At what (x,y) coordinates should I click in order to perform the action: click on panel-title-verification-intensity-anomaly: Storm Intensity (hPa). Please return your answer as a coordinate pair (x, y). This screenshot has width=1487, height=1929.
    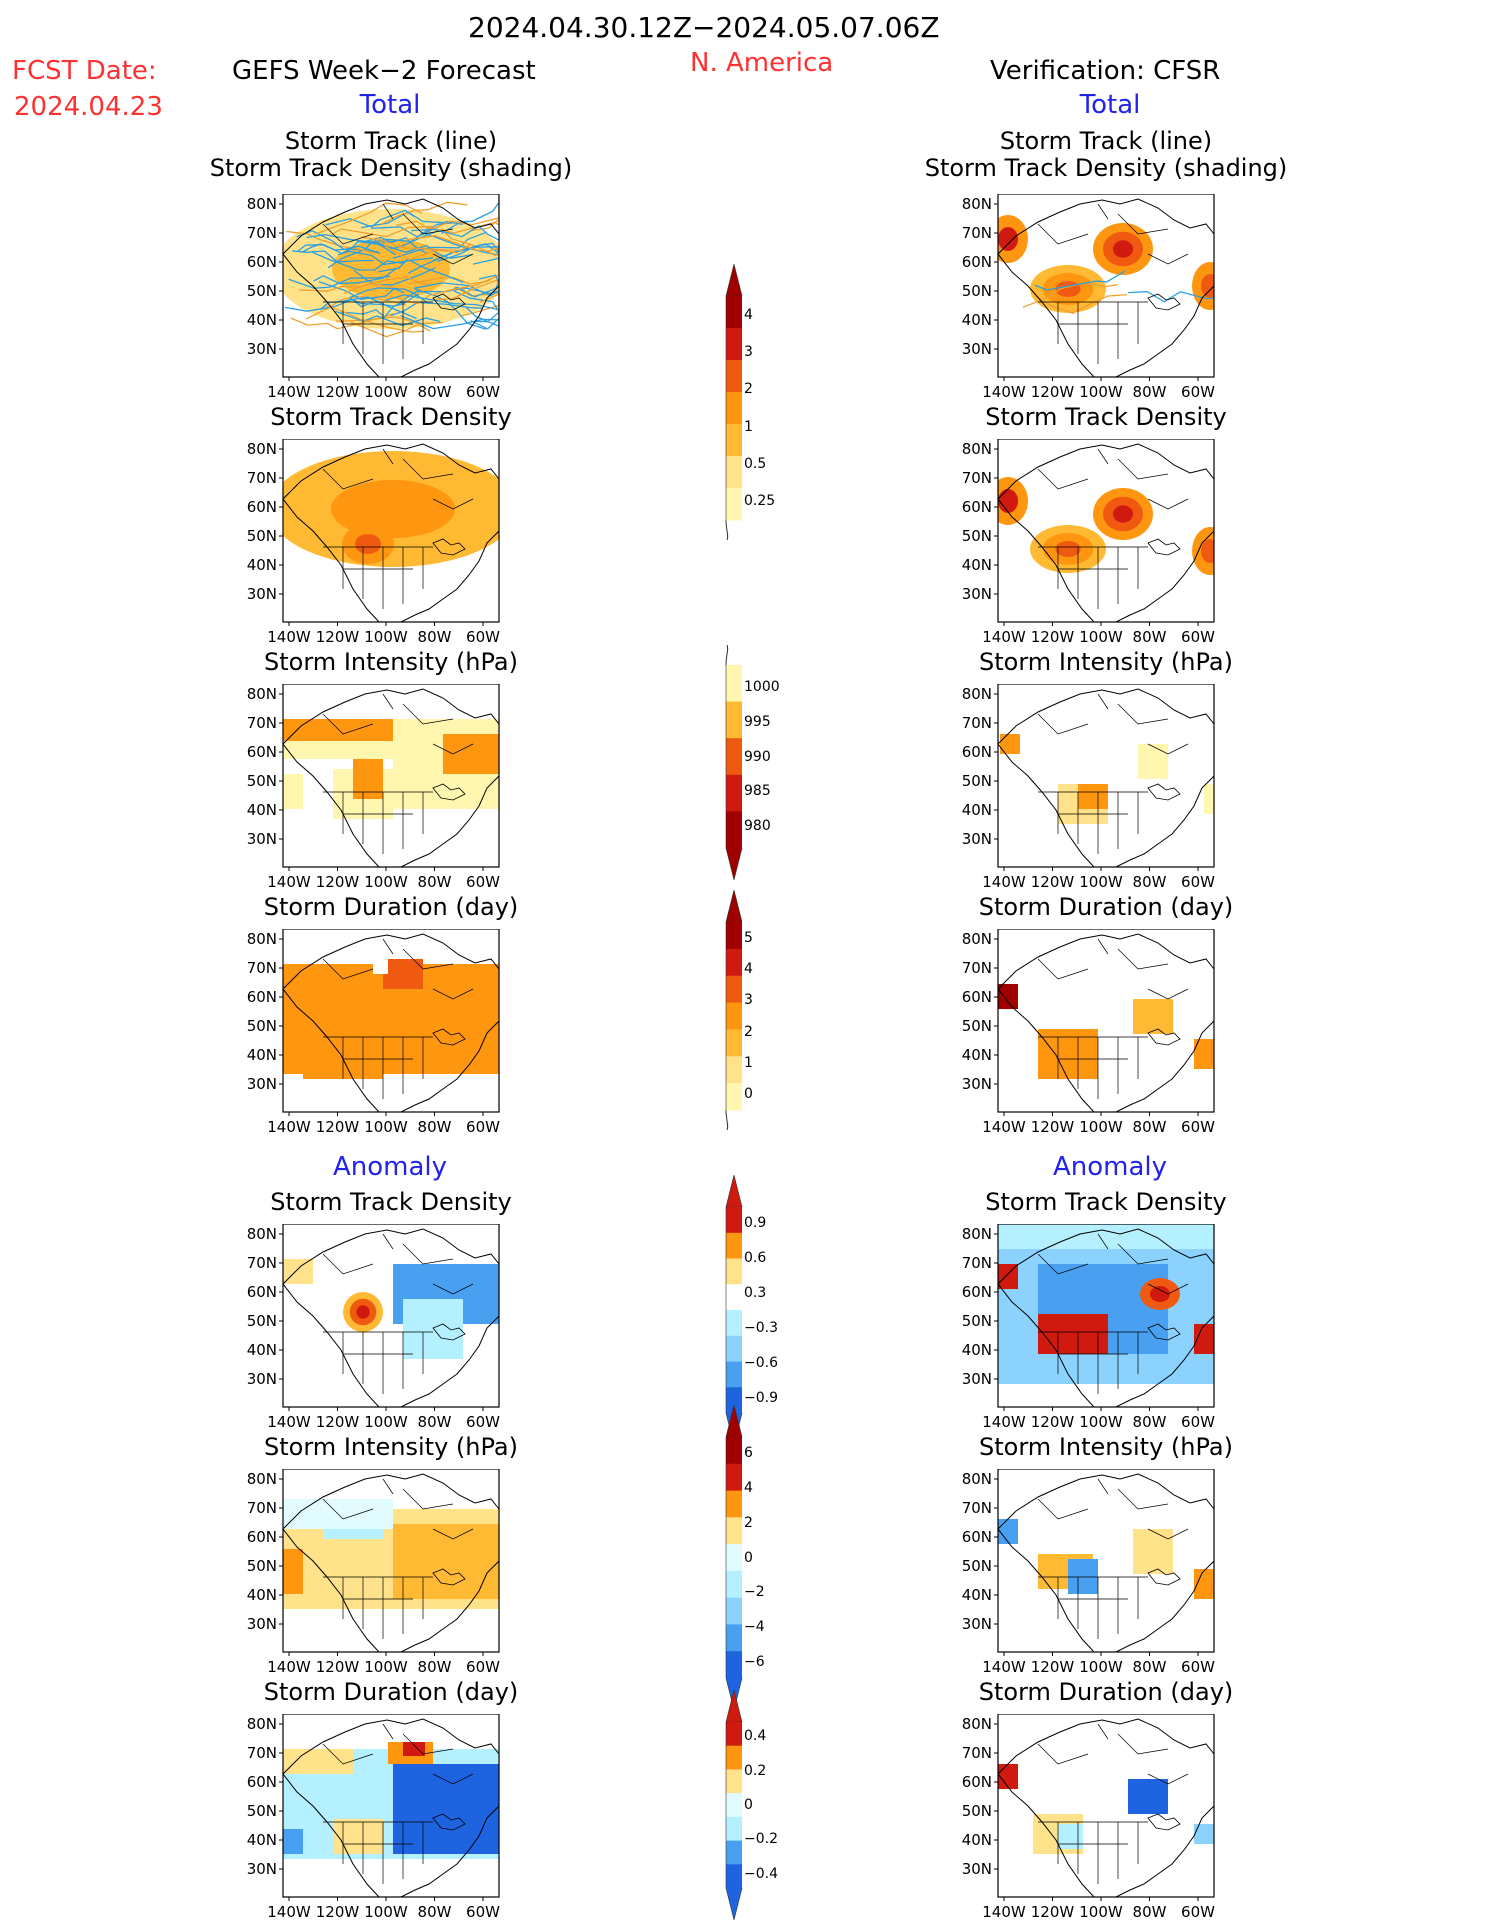
    Looking at the image, I should click on (1106, 1447).